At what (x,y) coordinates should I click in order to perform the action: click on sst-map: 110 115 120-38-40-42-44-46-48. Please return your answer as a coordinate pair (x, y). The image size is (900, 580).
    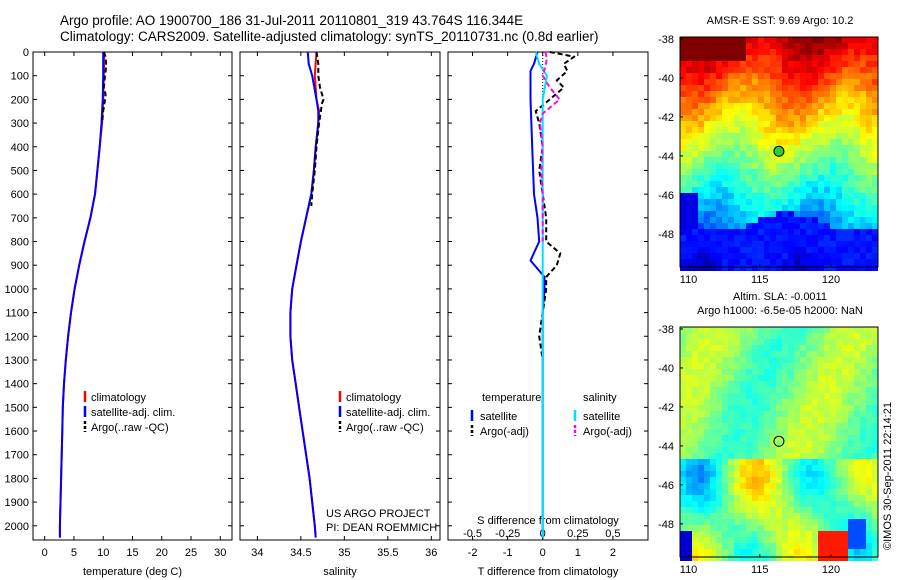
    Looking at the image, I should click on (768, 160).